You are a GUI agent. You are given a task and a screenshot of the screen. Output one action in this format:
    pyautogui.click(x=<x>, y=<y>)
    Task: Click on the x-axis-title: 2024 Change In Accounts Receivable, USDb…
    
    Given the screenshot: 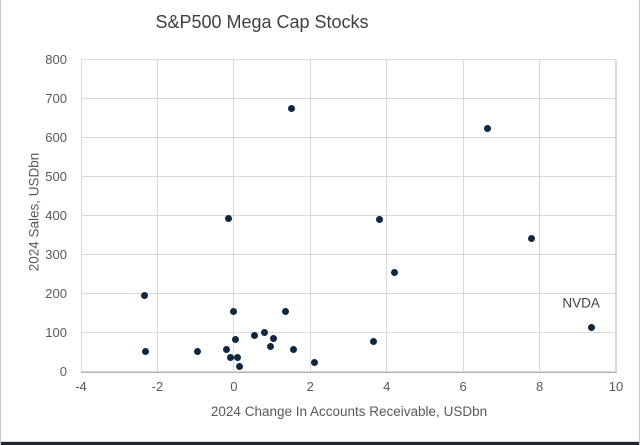 What is the action you would take?
    pyautogui.click(x=349, y=411)
    